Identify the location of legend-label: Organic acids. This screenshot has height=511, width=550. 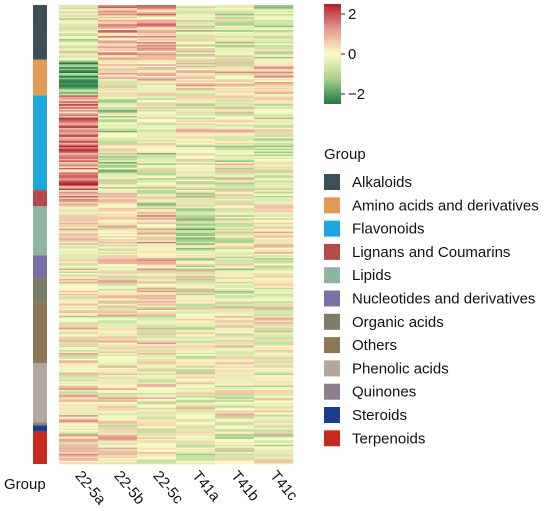
(398, 322).